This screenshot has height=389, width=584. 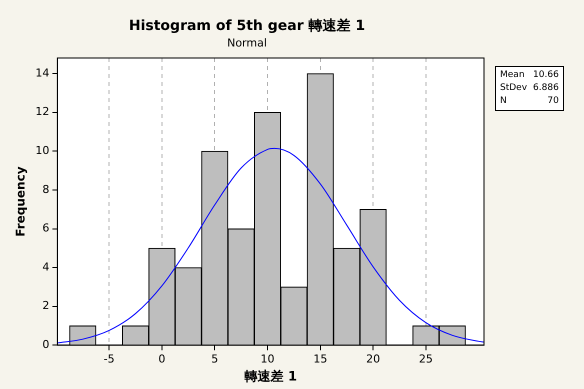 I want to click on text: N 70, so click(x=529, y=101).